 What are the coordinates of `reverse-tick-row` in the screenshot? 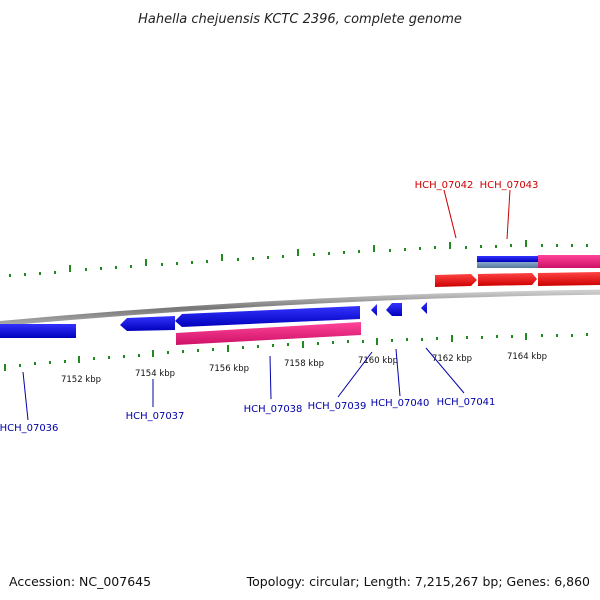 It's located at (296, 352).